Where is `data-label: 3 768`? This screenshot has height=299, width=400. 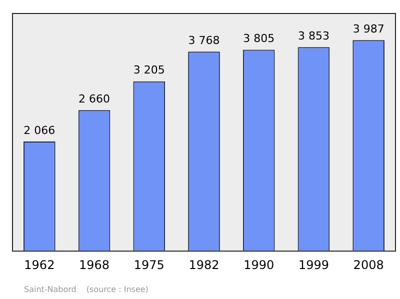
data-label: 3 768 is located at coordinates (204, 41).